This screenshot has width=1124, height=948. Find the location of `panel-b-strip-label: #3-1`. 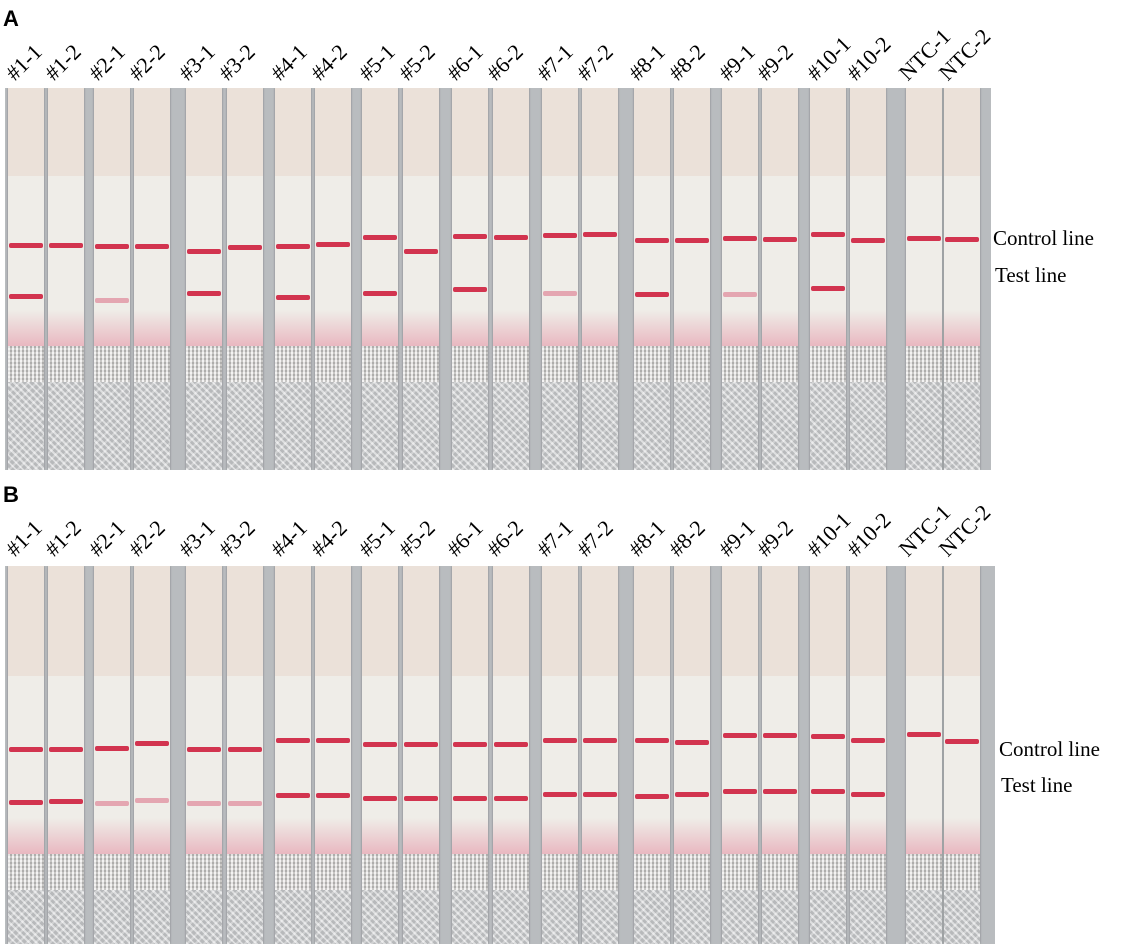

panel-b-strip-label: #3-1 is located at coordinates (196, 538).